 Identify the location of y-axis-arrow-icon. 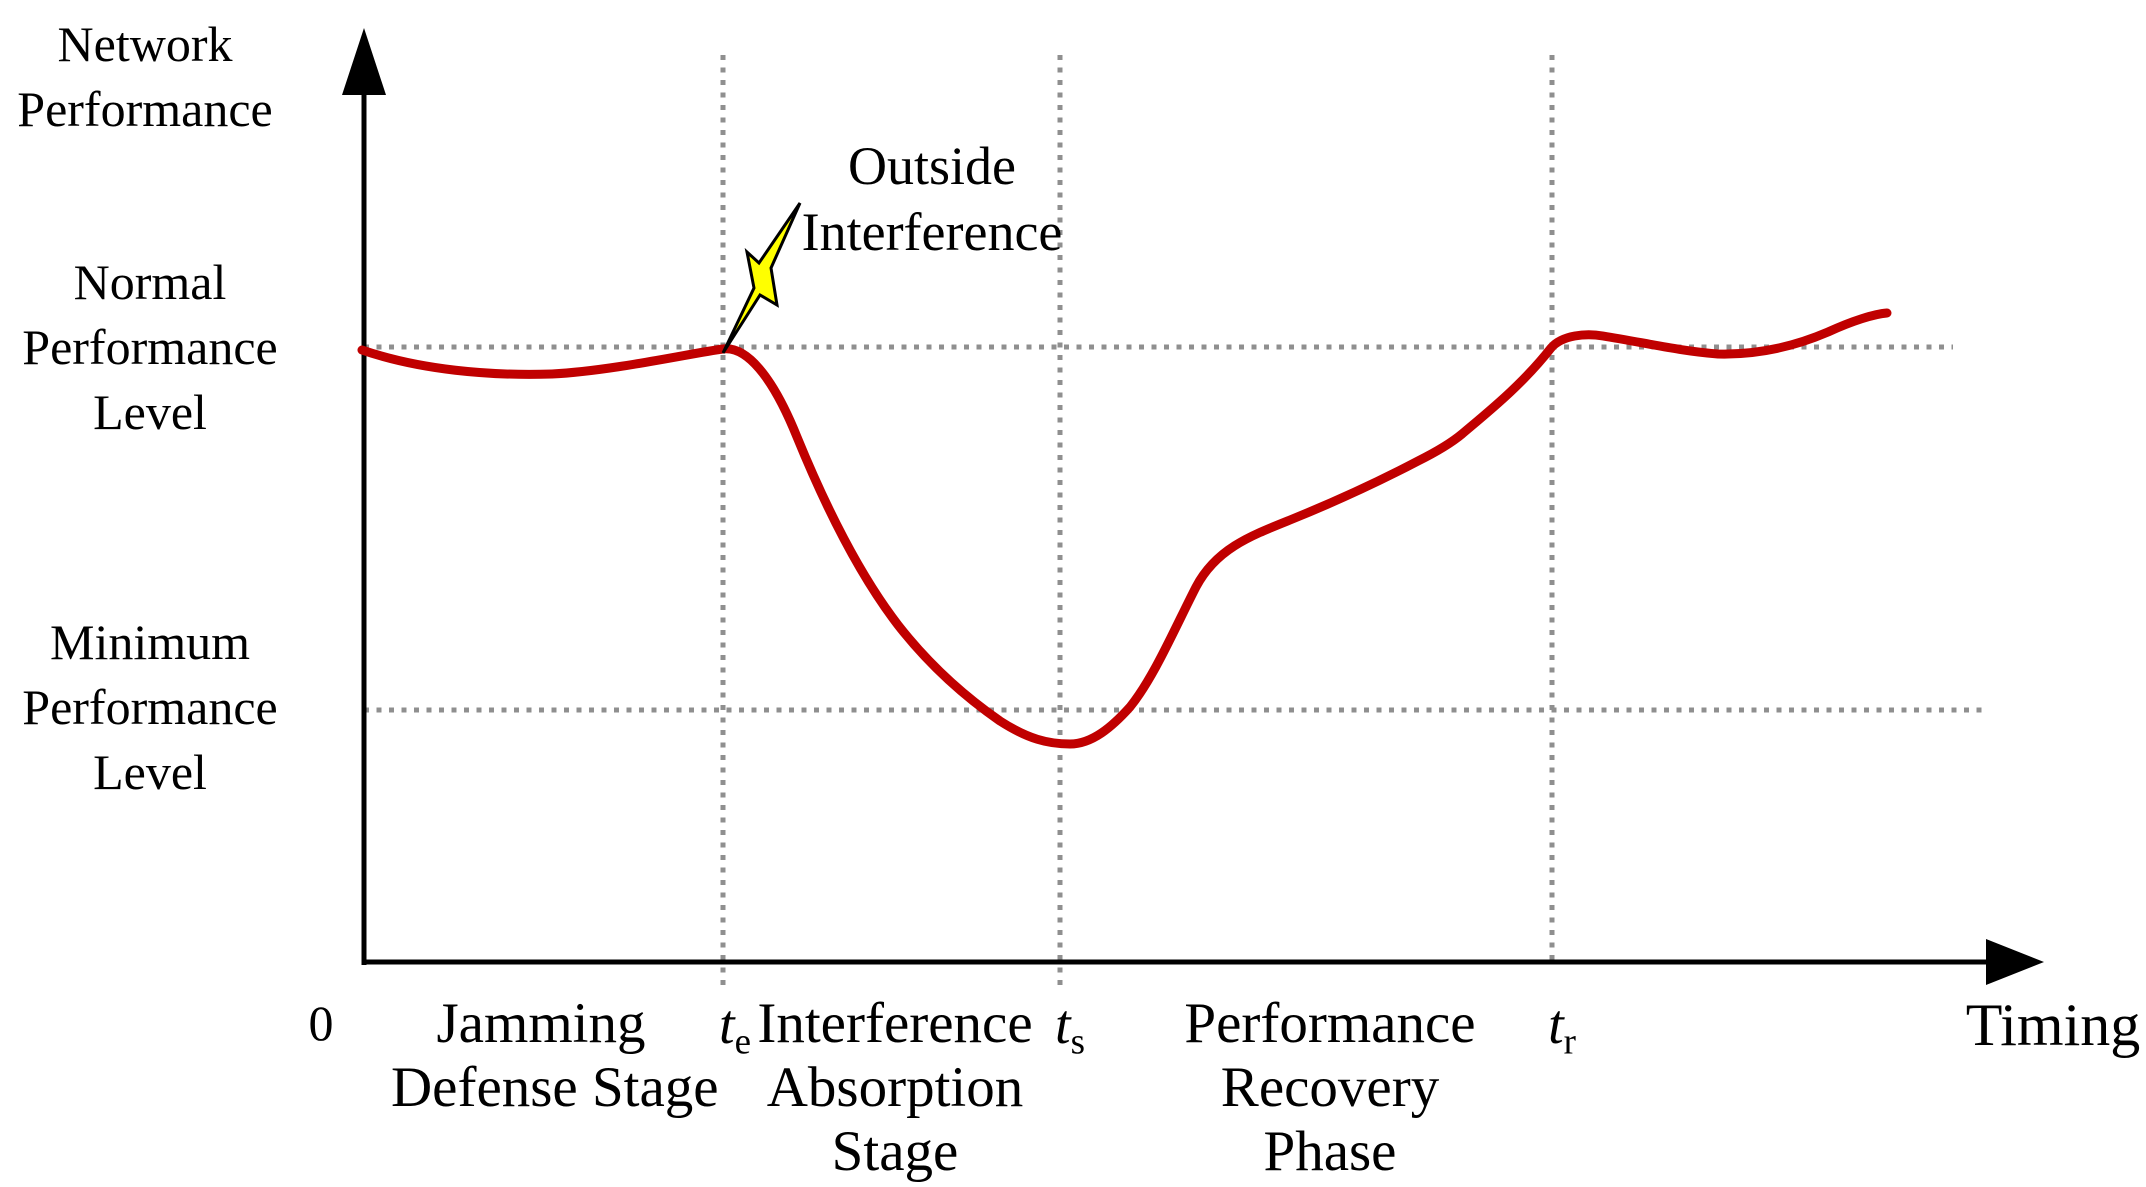
(364, 61).